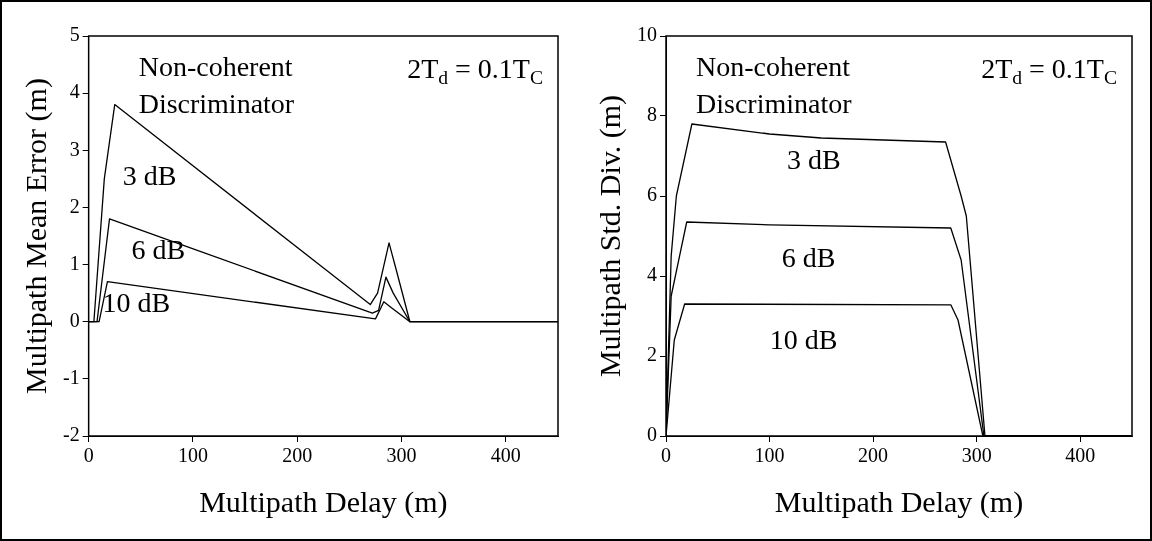 This screenshot has width=1152, height=541. What do you see at coordinates (609, 236) in the screenshot?
I see `y-axis-title: Multipath Std. Div. (m)` at bounding box center [609, 236].